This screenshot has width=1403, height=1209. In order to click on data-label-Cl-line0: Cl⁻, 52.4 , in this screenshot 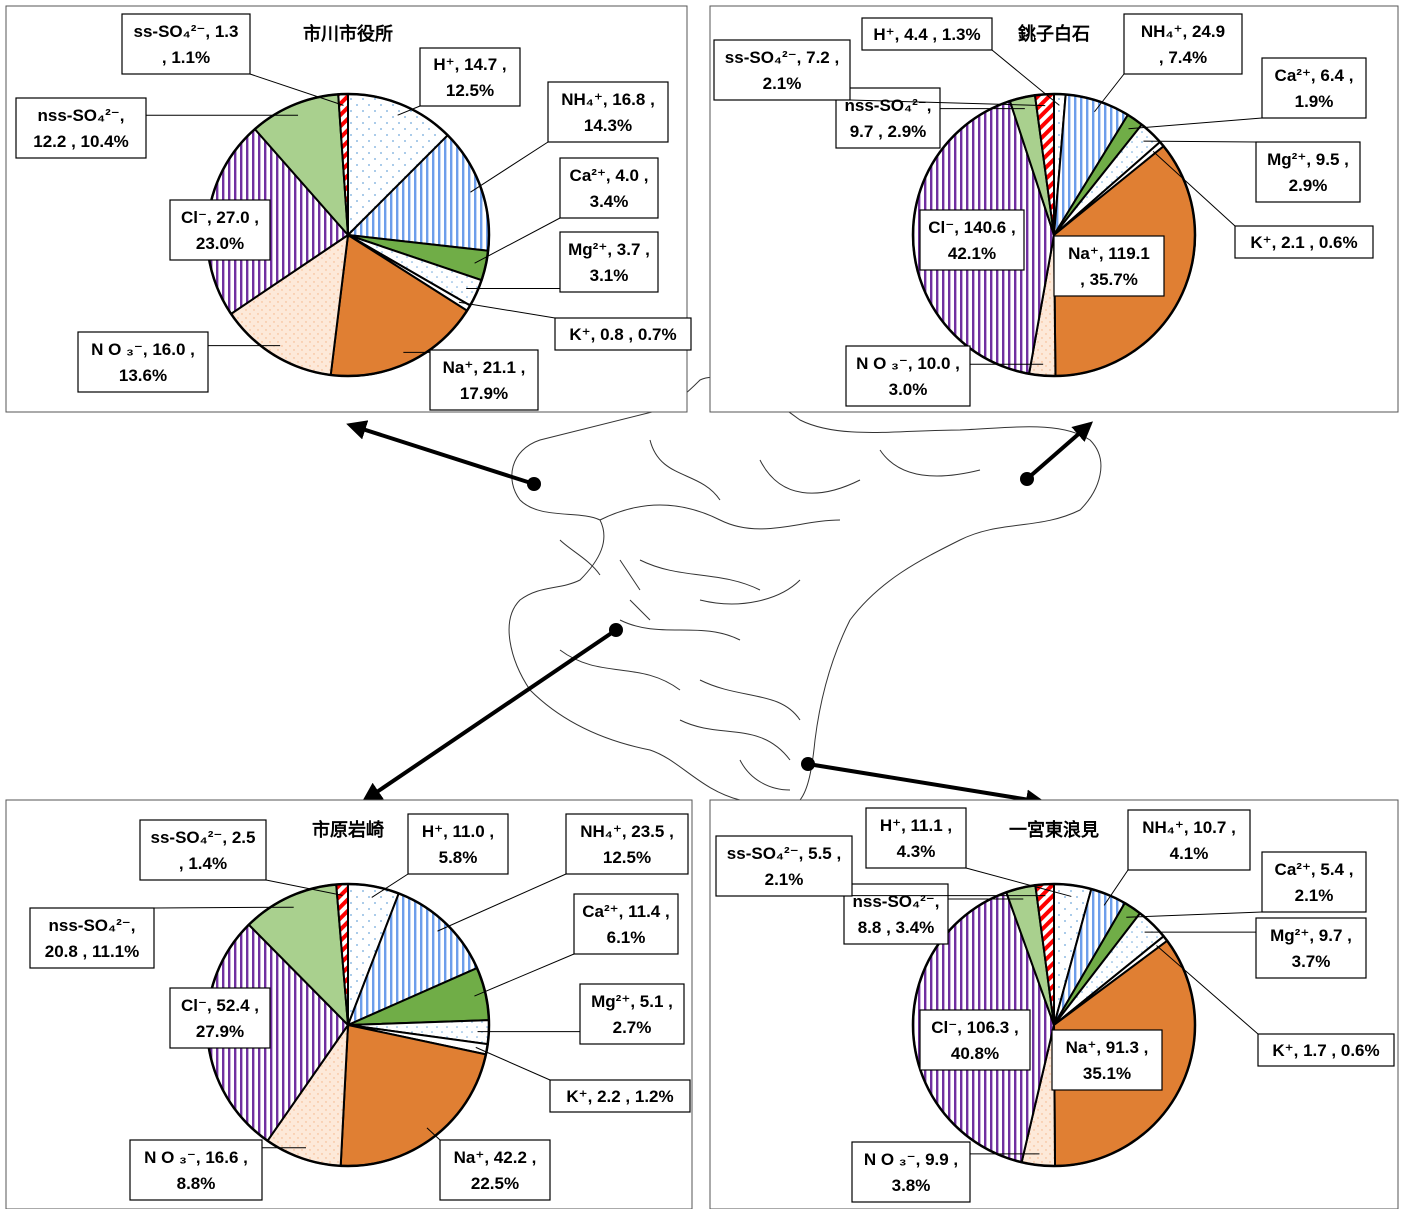, I will do `click(220, 1005)`.